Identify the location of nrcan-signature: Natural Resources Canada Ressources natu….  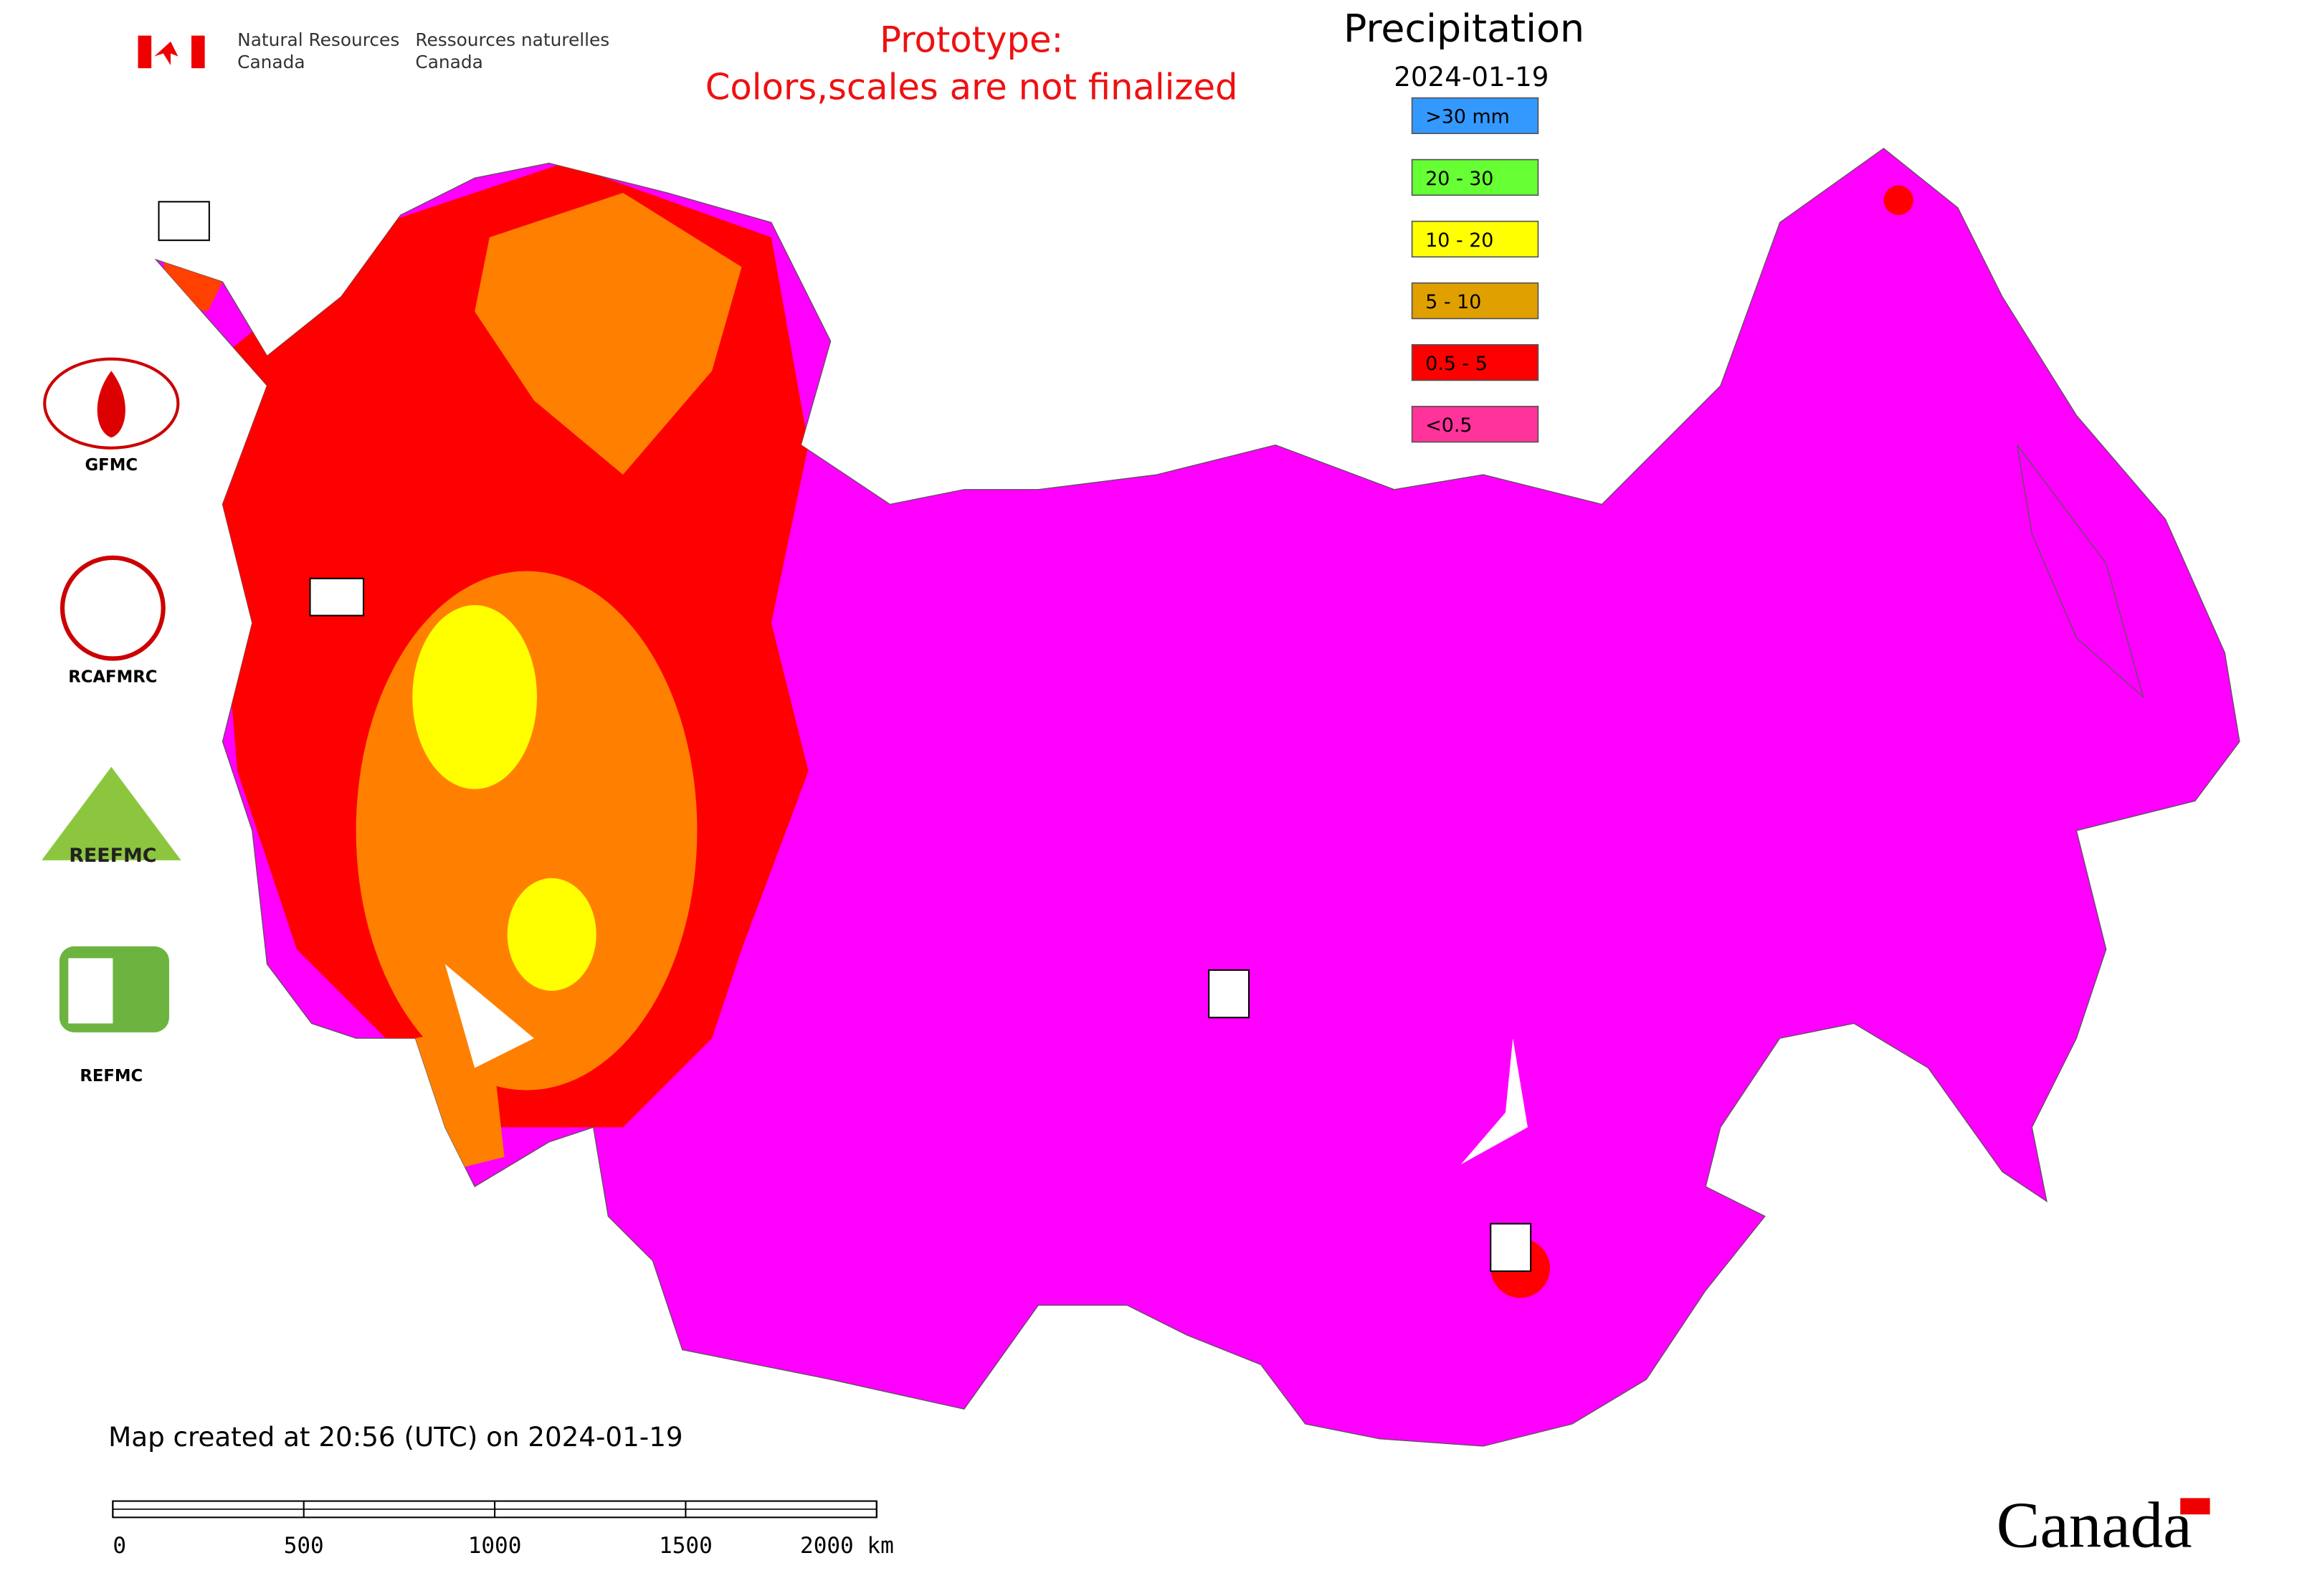
(374, 50).